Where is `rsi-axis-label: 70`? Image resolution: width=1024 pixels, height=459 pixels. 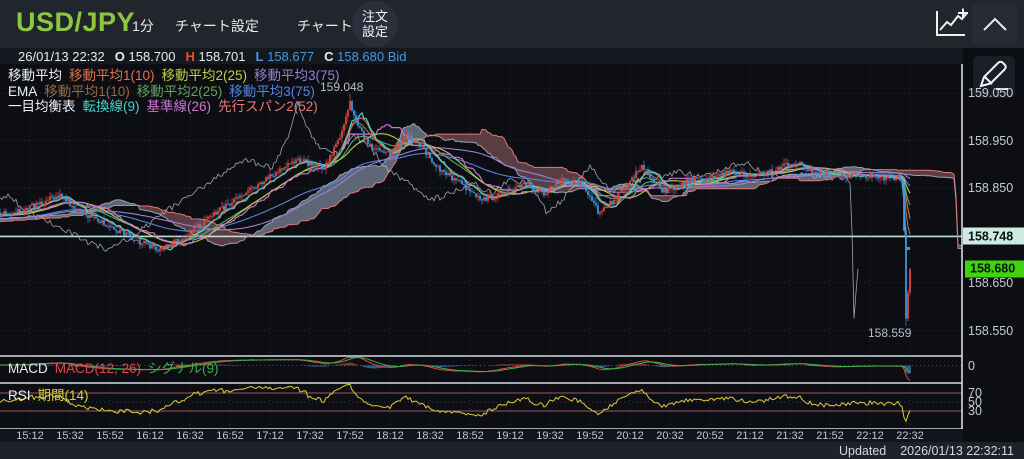
rsi-axis-label: 70 is located at coordinates (975, 393).